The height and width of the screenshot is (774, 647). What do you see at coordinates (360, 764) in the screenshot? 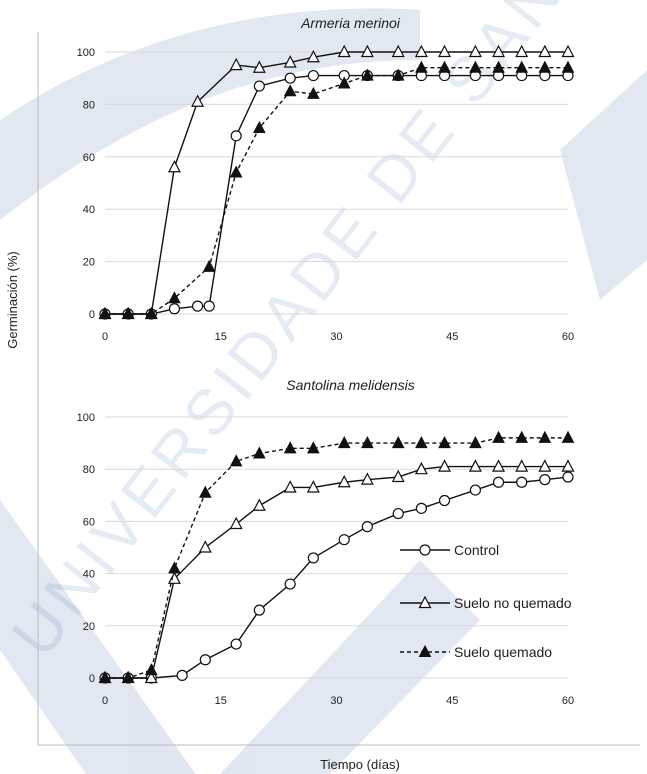
I see `x-axis-label: Tiempo (días)` at bounding box center [360, 764].